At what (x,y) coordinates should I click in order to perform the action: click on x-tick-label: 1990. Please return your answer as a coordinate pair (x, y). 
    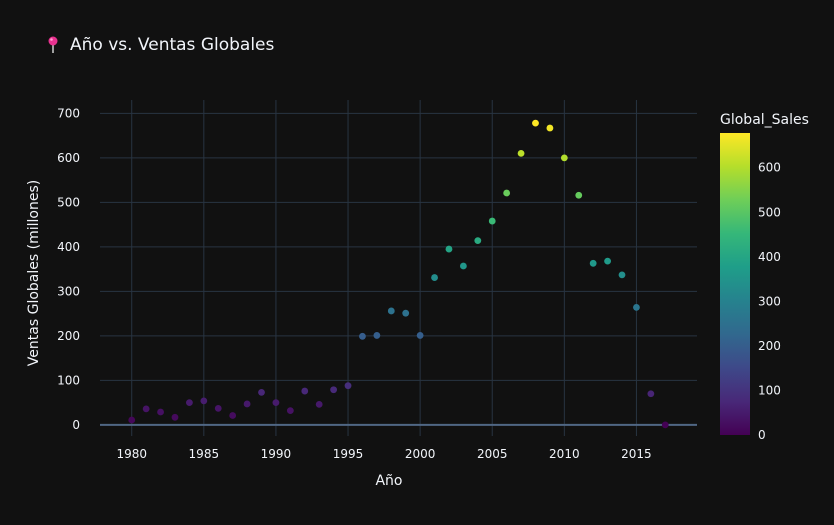
    Looking at the image, I should click on (276, 454).